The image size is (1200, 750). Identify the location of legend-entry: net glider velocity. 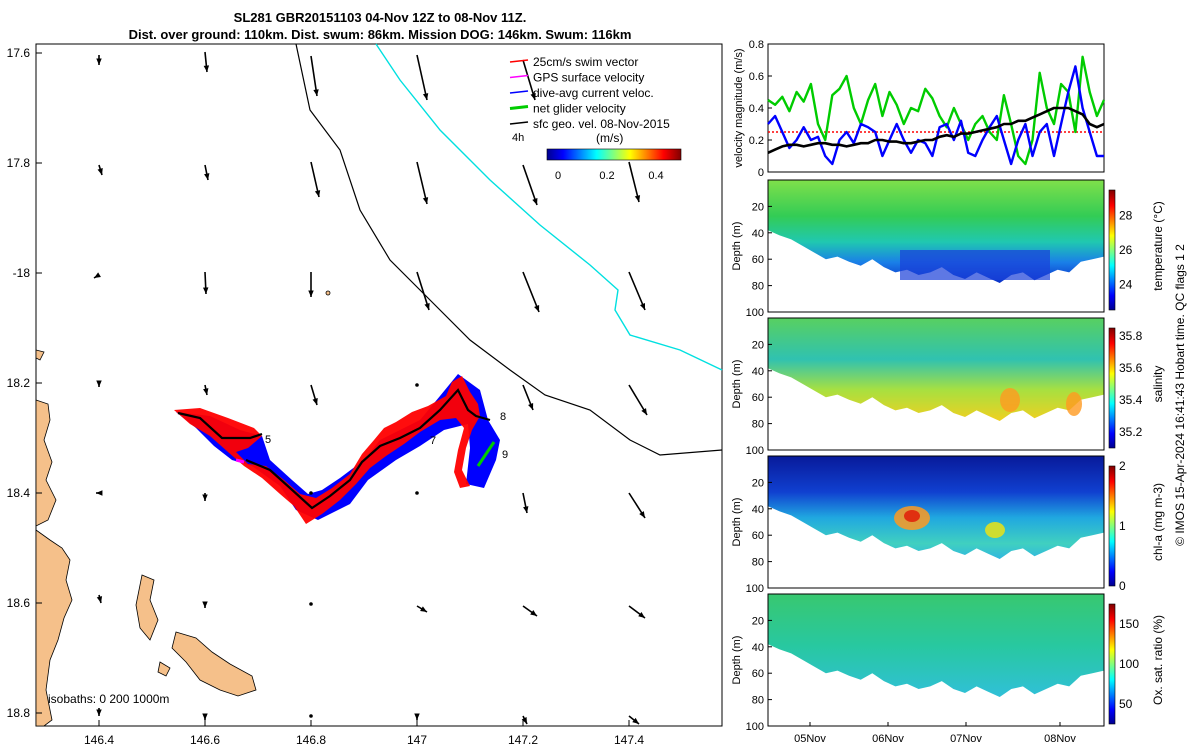
(567, 109).